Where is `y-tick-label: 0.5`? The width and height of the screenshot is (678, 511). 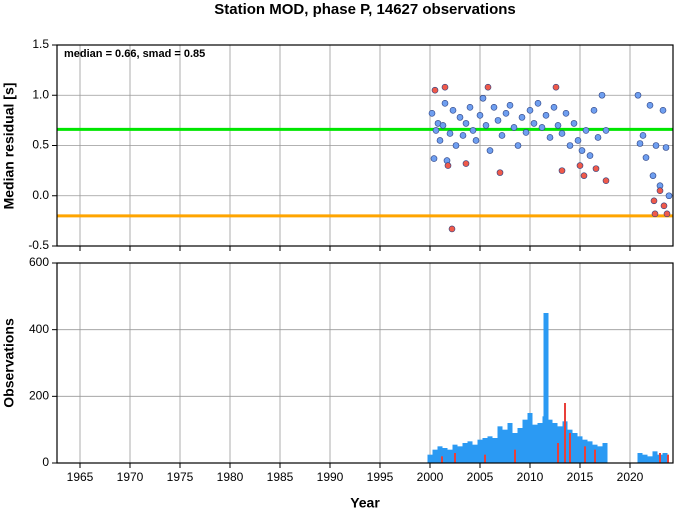 y-tick-label: 0.5 is located at coordinates (40, 145).